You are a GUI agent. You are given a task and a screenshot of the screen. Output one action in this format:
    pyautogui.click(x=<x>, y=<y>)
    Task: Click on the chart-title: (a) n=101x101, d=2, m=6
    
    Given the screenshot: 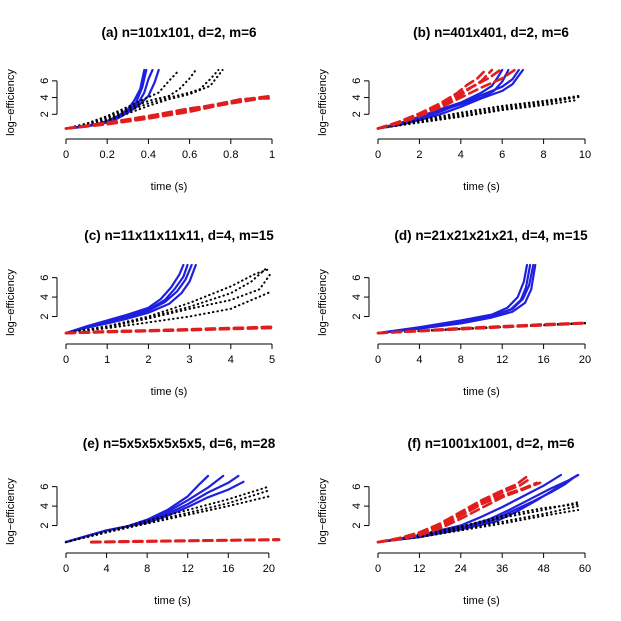 What is the action you would take?
    pyautogui.click(x=179, y=32)
    